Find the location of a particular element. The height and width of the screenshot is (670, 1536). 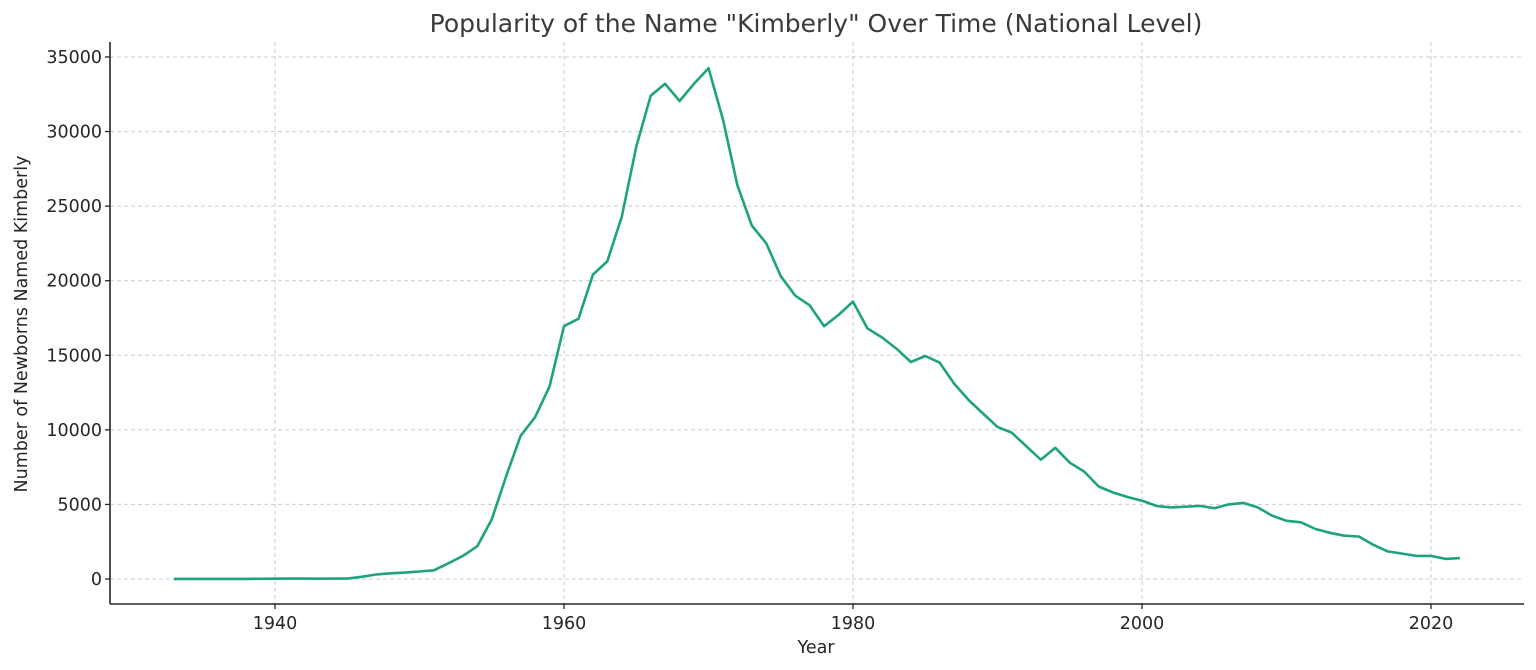

y-tick-label: 25000 is located at coordinates (74, 207).